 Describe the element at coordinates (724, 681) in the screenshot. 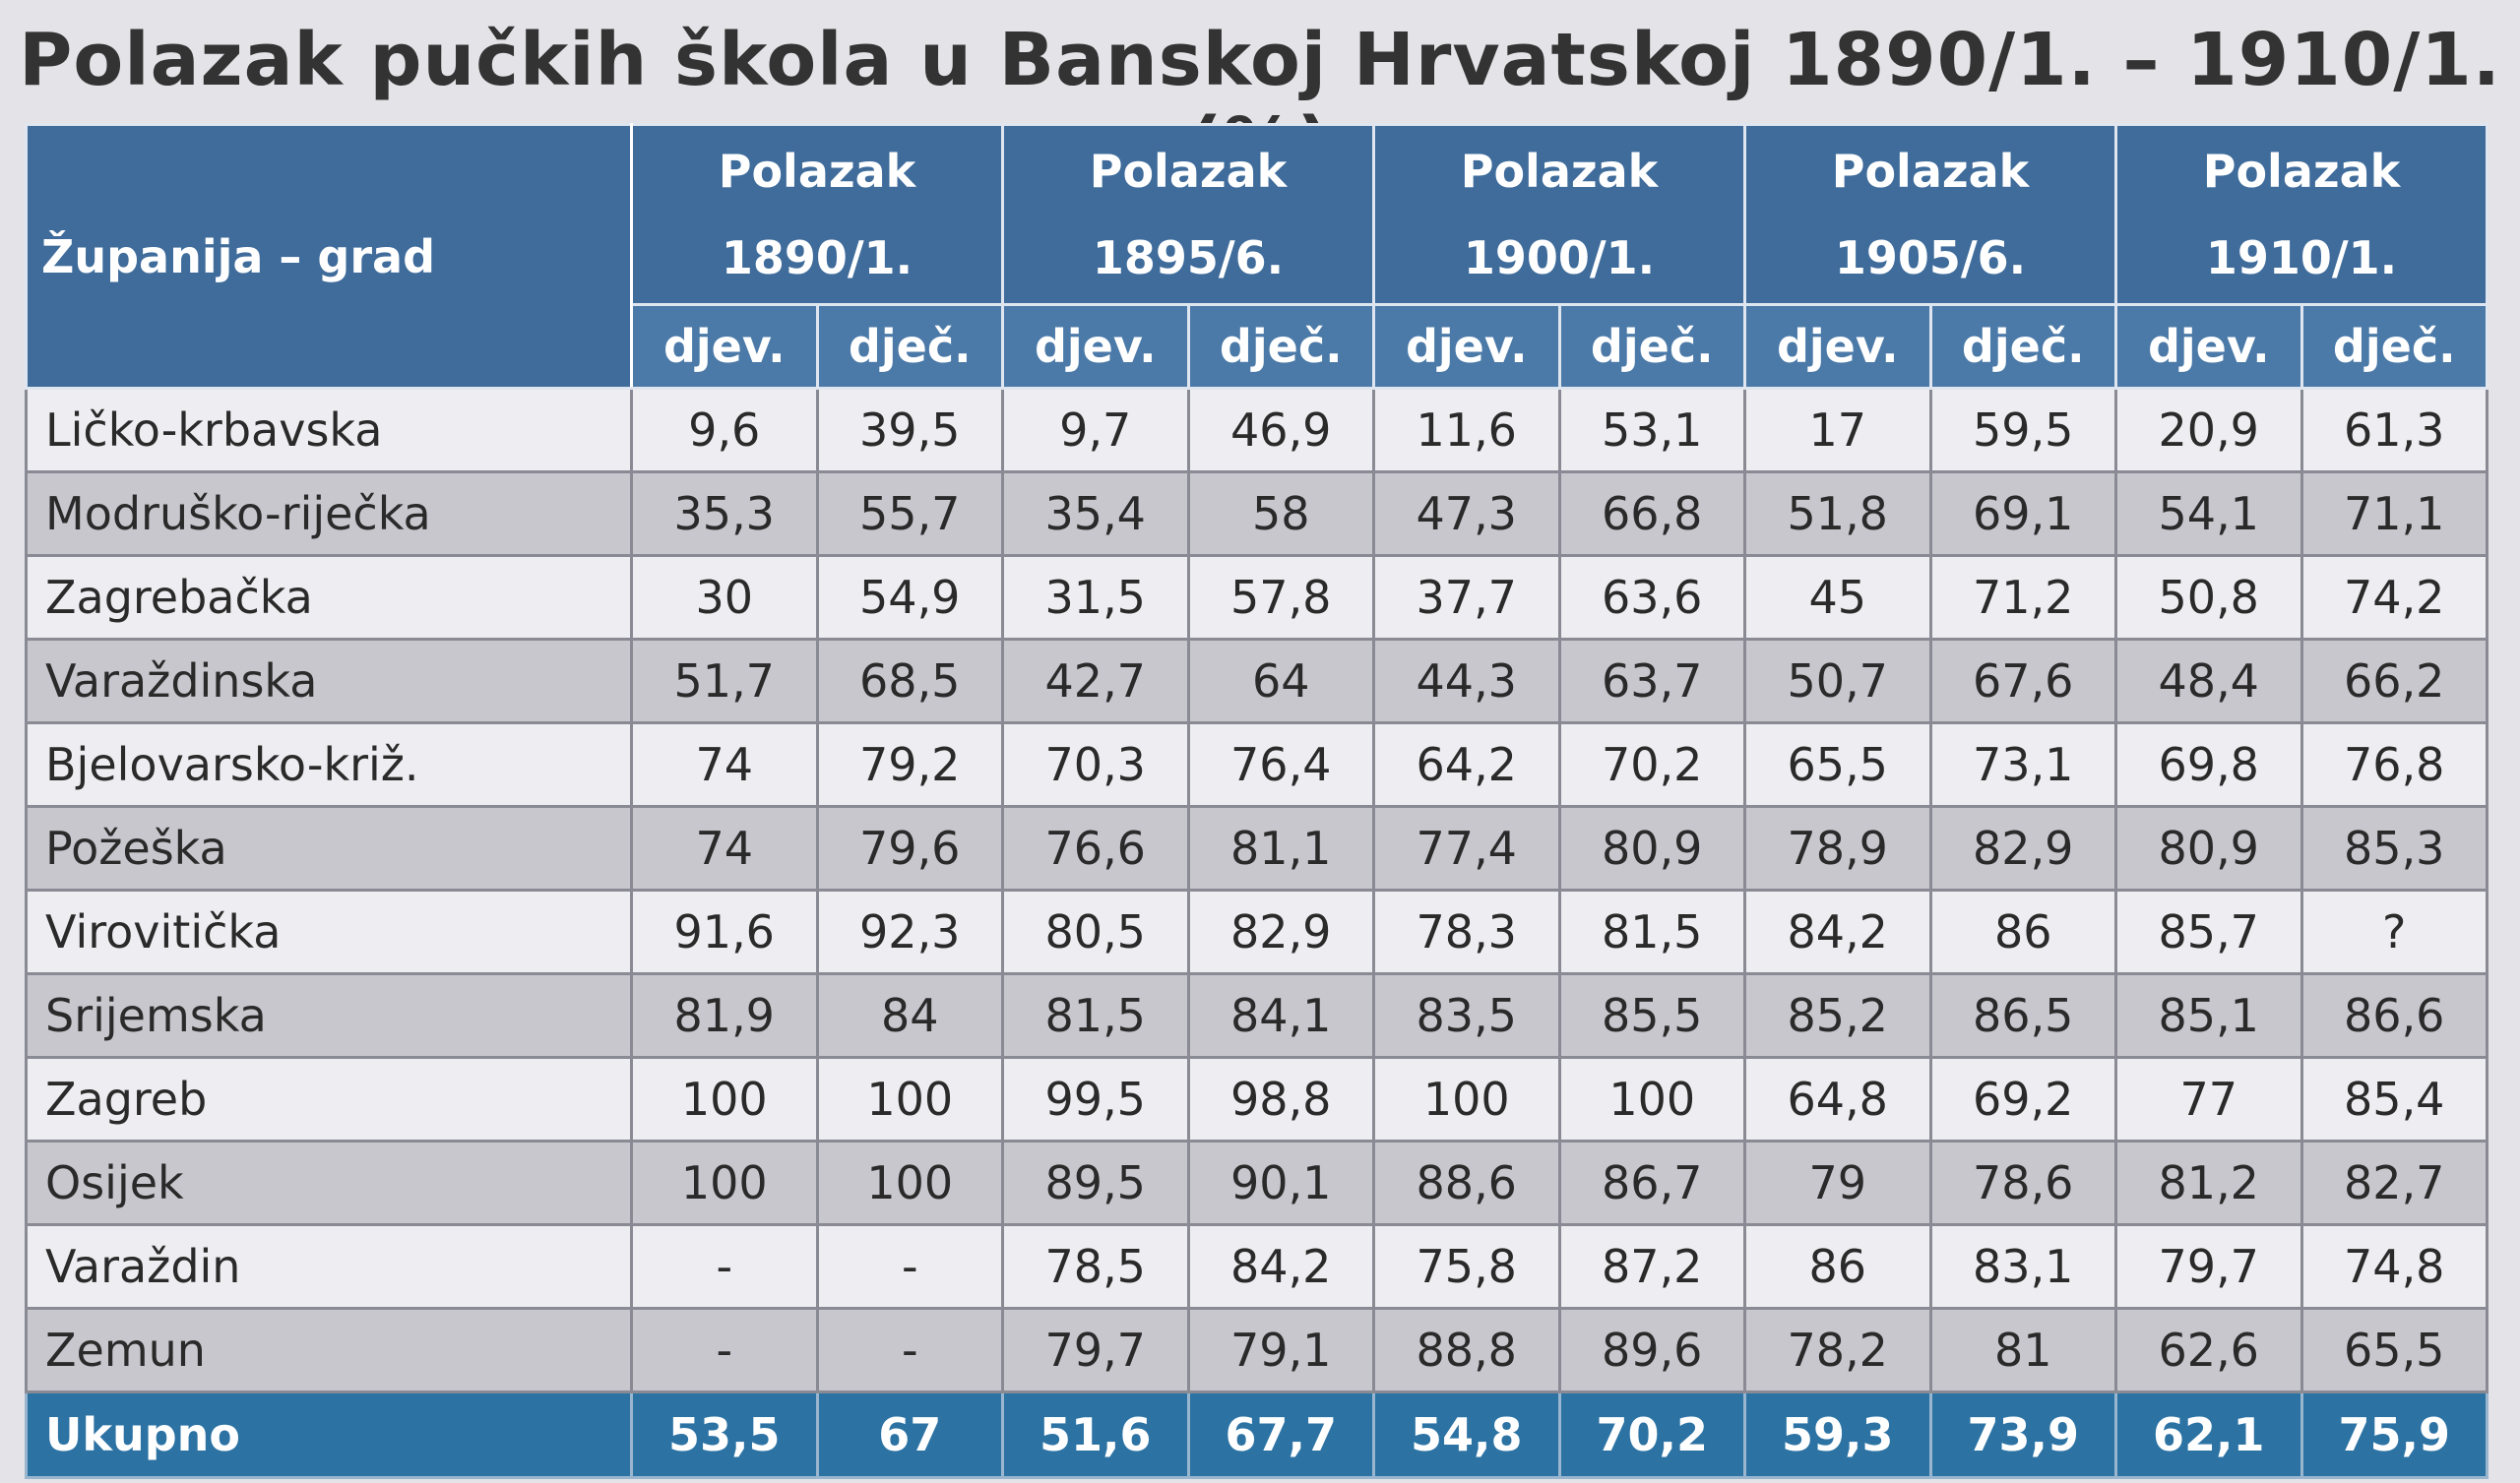

I see `cell: 51,7` at that location.